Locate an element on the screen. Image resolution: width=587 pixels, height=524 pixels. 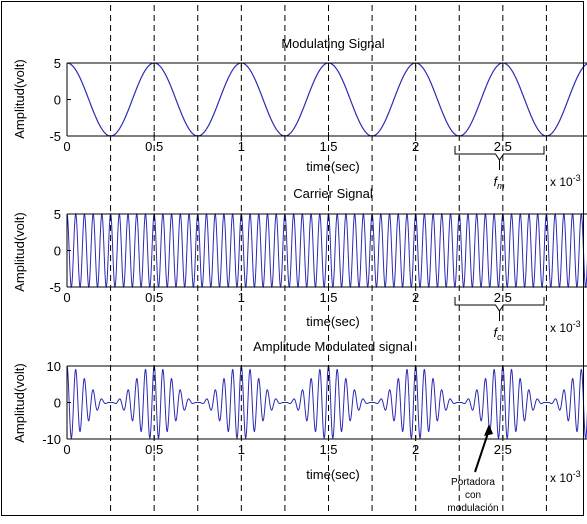
brace-subscript: c is located at coordinates (499, 337).